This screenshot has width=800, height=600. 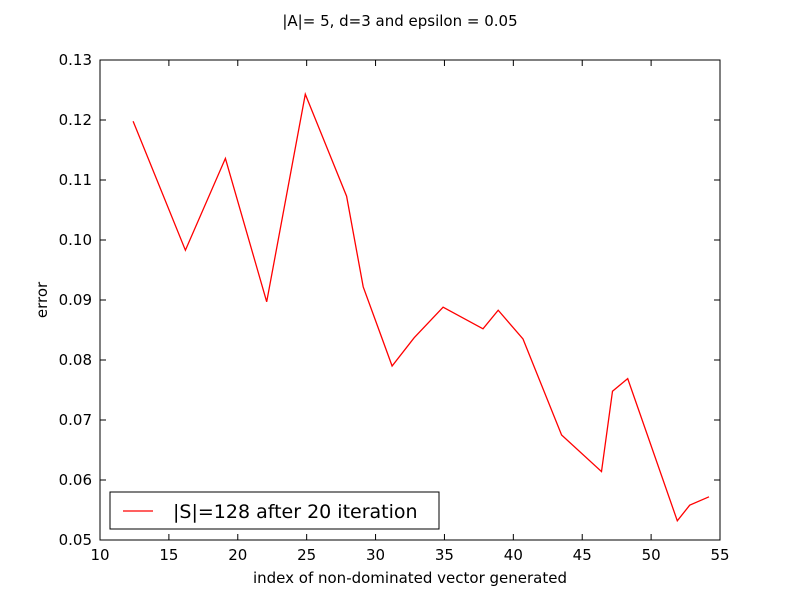 I want to click on y-tick-label: 0.06, so click(x=75, y=480).